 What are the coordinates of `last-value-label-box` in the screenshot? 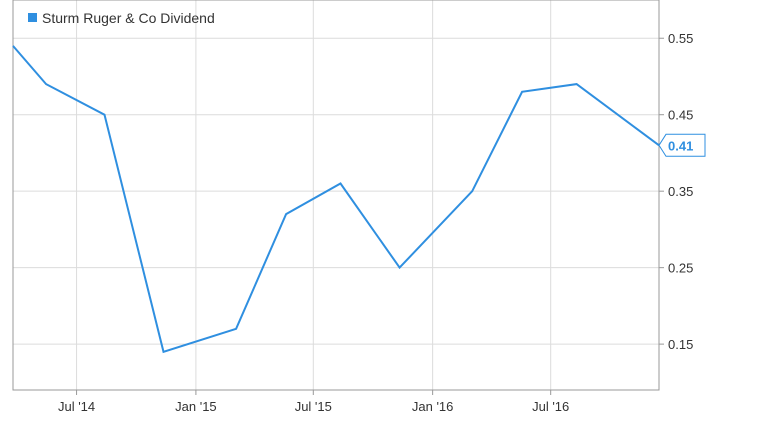 It's located at (682, 145).